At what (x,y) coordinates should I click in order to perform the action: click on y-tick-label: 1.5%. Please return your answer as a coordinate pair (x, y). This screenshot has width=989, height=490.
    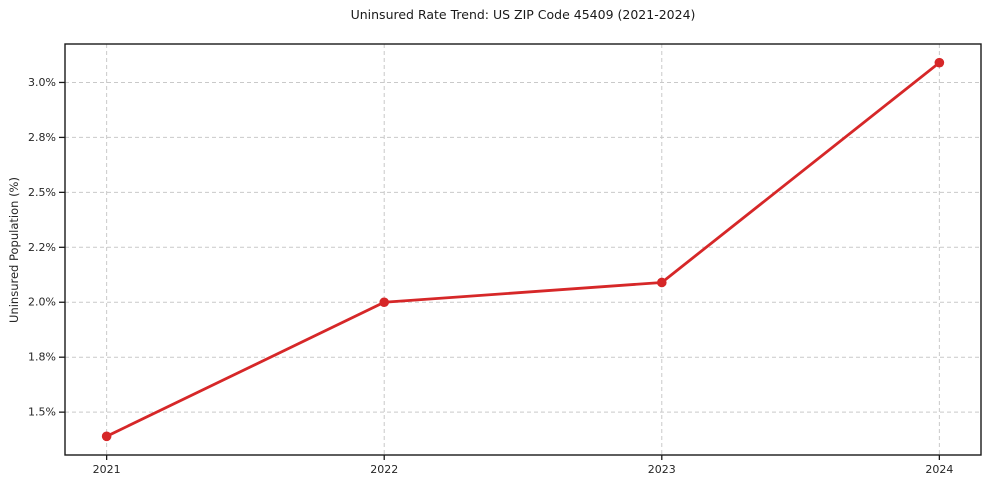
    Looking at the image, I should click on (42, 412).